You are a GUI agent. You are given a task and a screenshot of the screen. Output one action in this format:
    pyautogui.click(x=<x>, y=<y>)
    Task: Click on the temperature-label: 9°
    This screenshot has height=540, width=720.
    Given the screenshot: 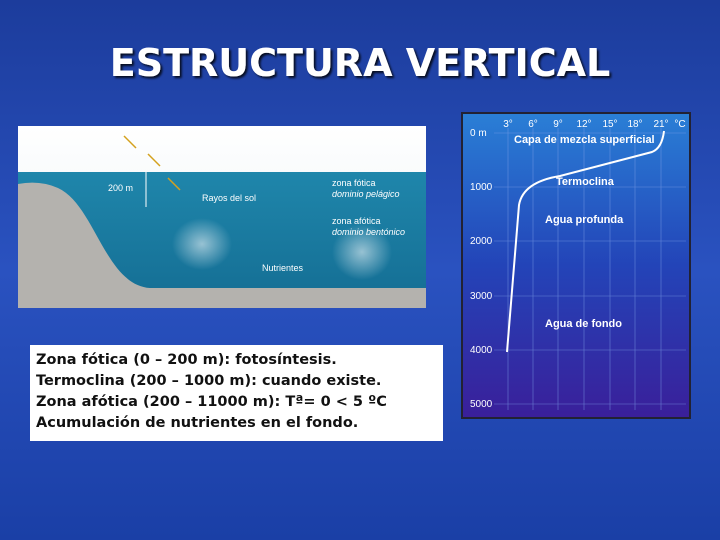 What is the action you would take?
    pyautogui.click(x=558, y=124)
    